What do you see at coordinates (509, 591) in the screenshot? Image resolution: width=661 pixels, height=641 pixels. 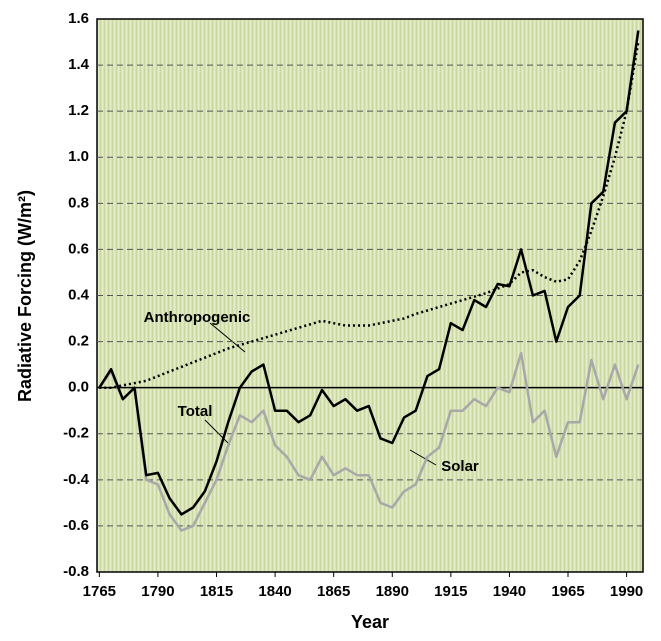 I see `x-tick-label: 1940` at bounding box center [509, 591].